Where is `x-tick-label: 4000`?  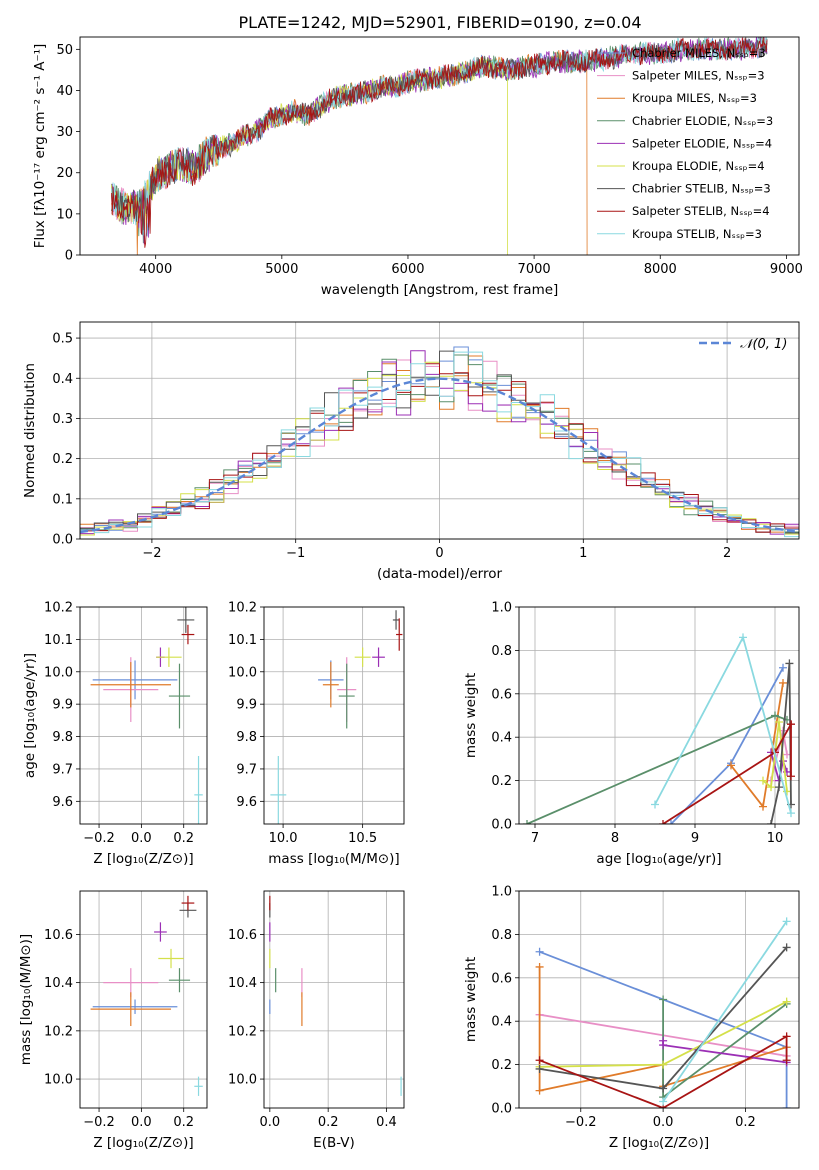 x-tick-label: 4000 is located at coordinates (155, 269).